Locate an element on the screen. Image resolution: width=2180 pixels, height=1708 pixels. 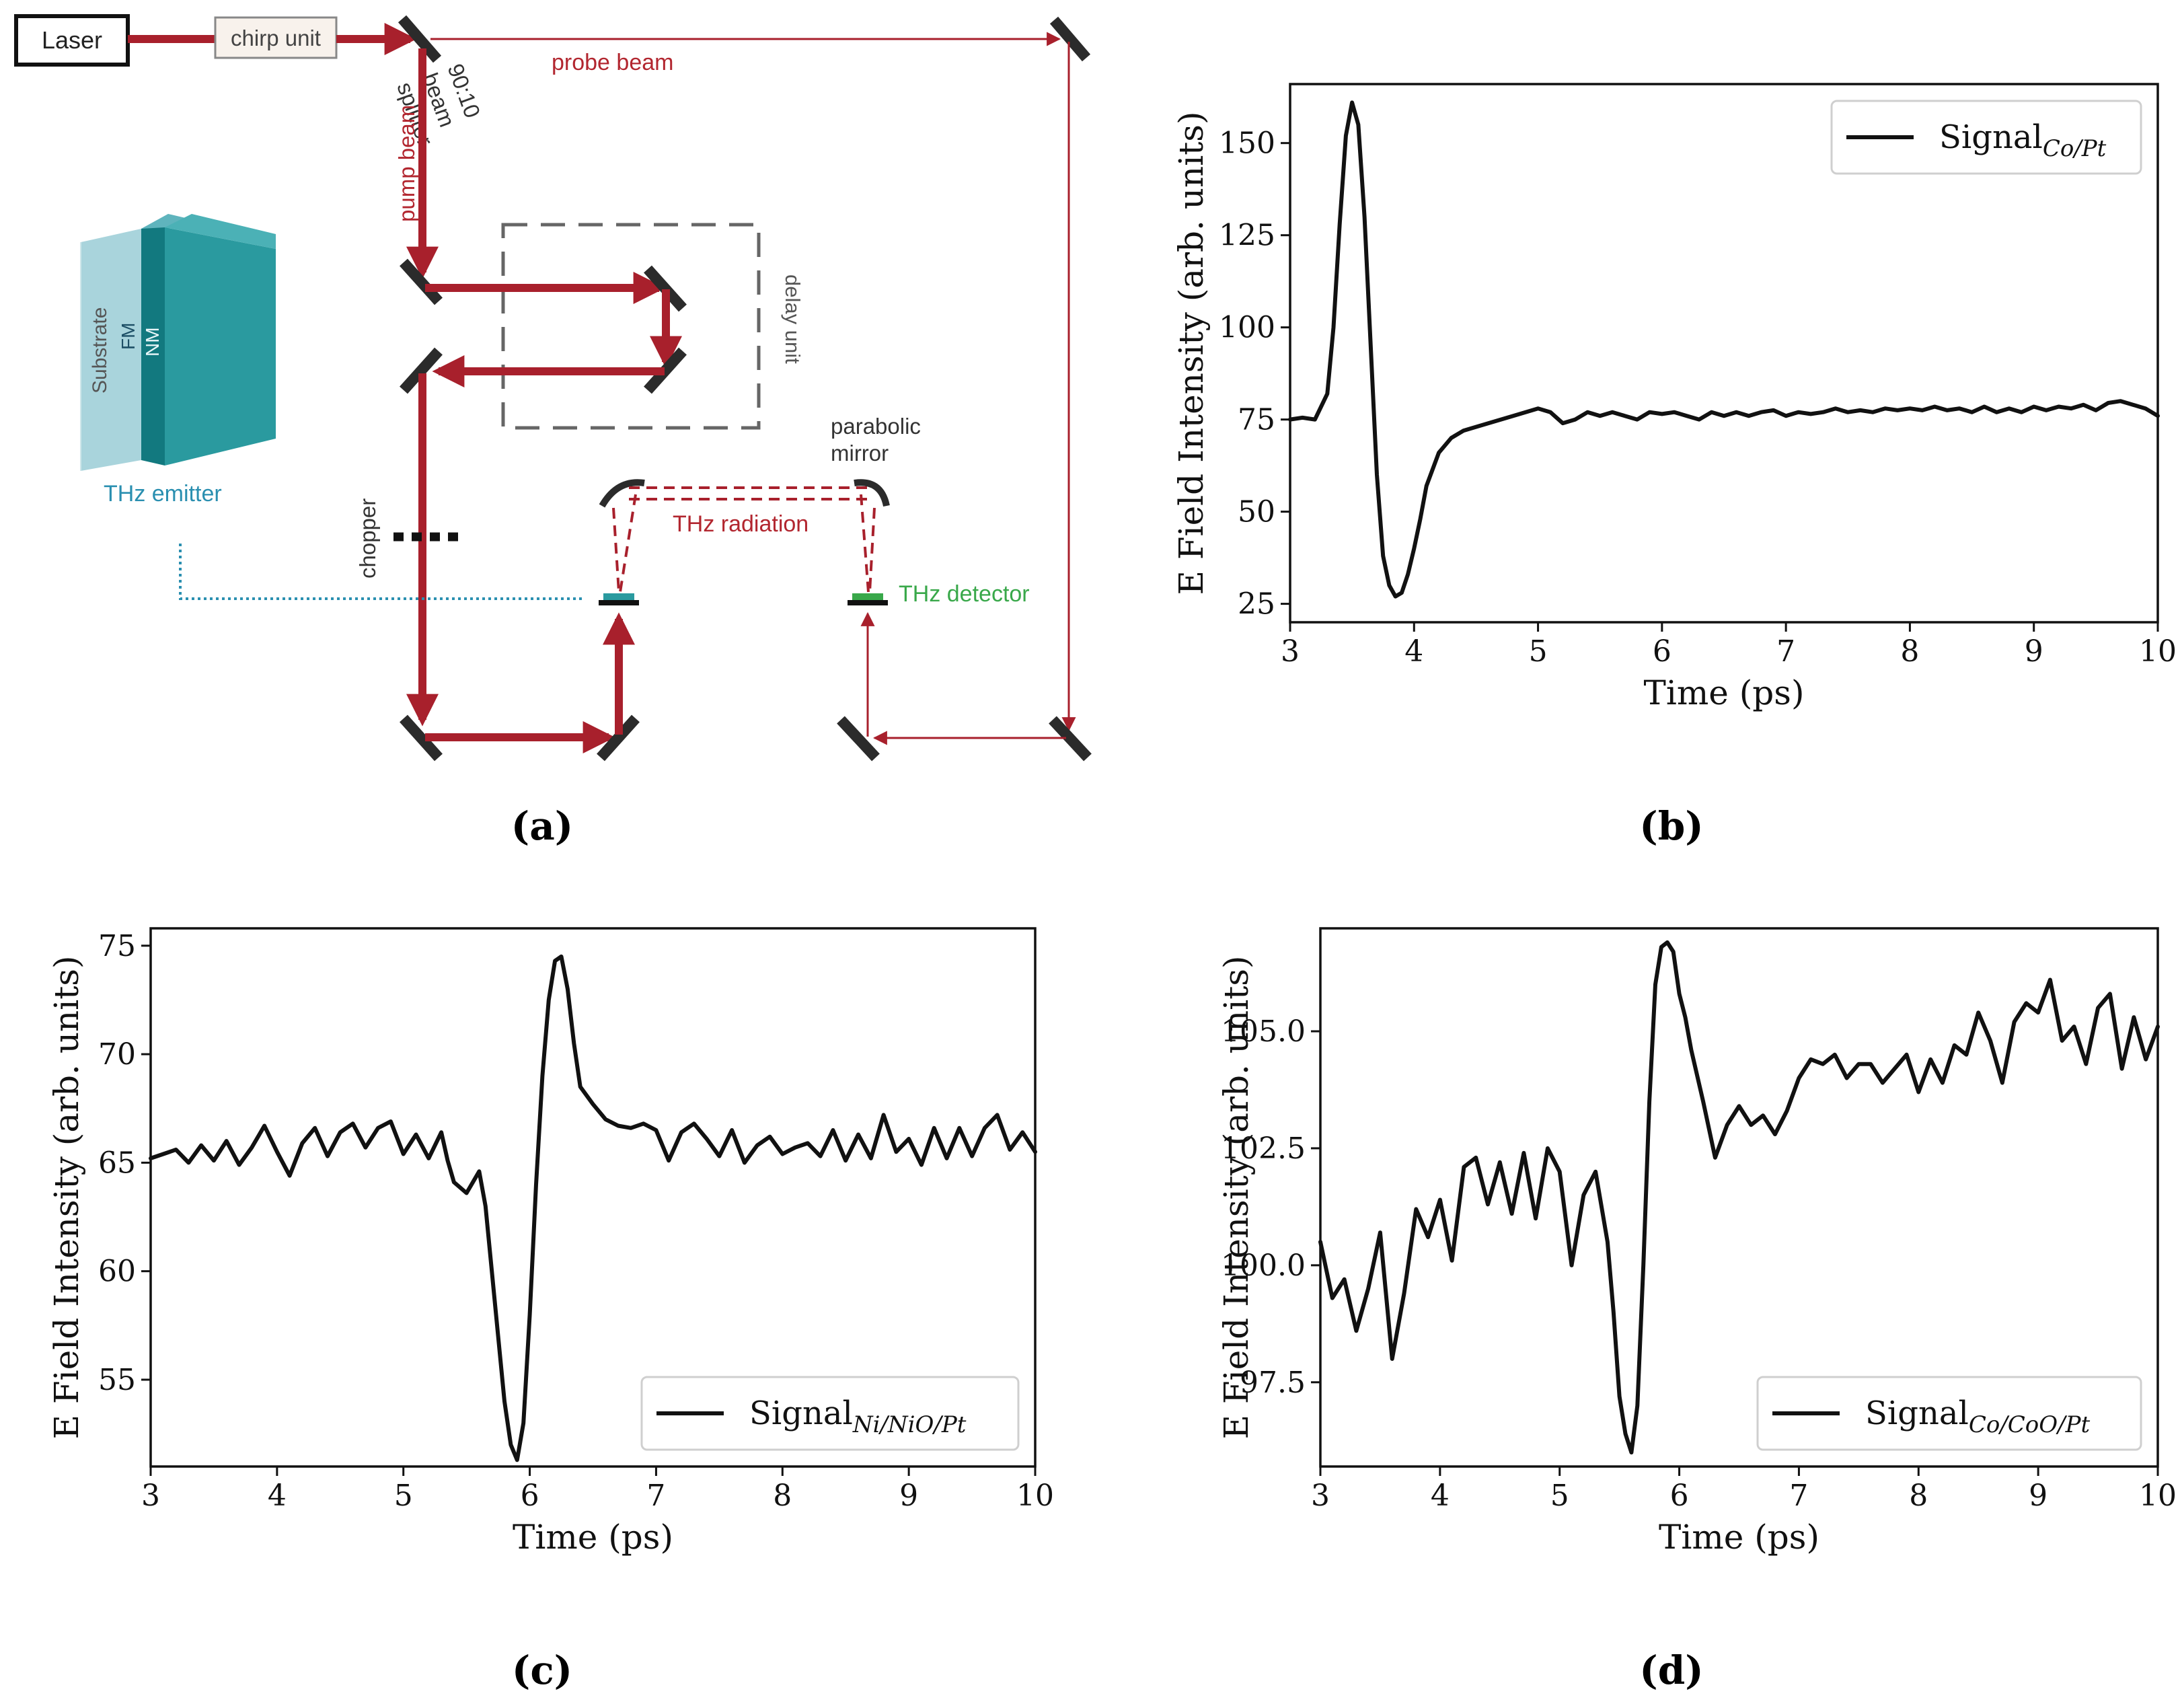
x-axis-label-b: Time (ps) is located at coordinates (1724, 692).